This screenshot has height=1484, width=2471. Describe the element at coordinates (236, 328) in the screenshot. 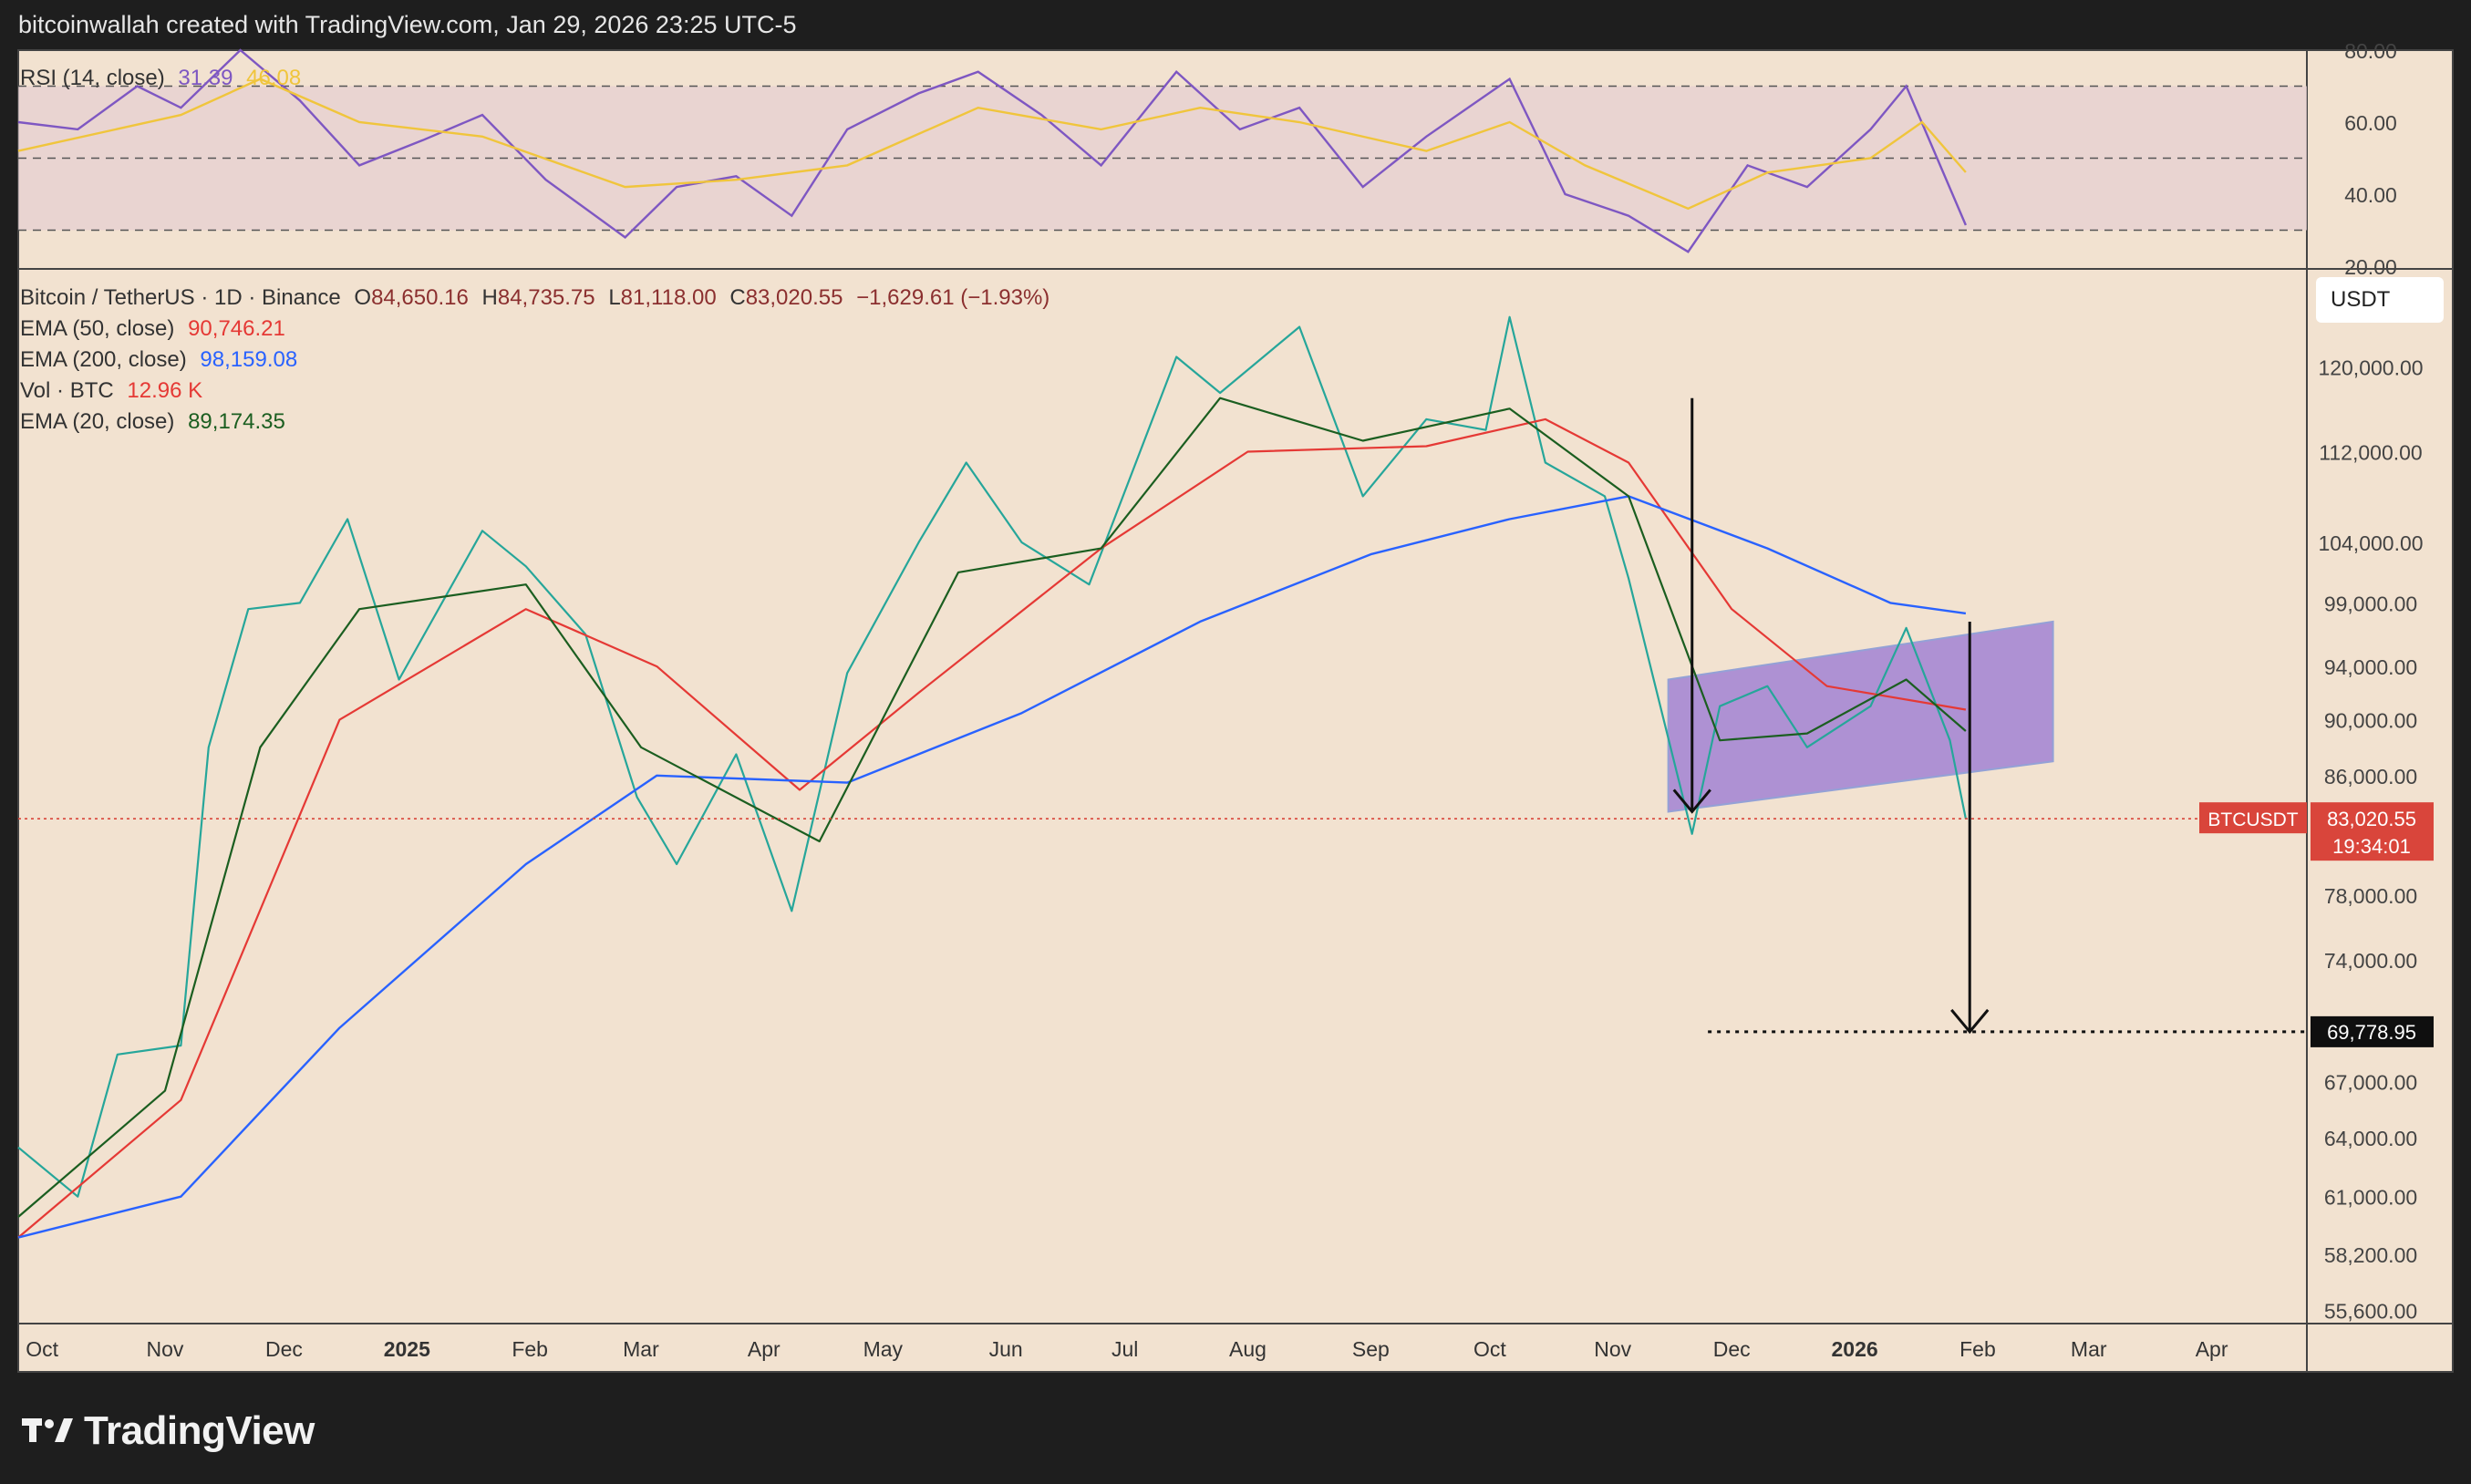

I see `ema50-value: 90,746.21` at that location.